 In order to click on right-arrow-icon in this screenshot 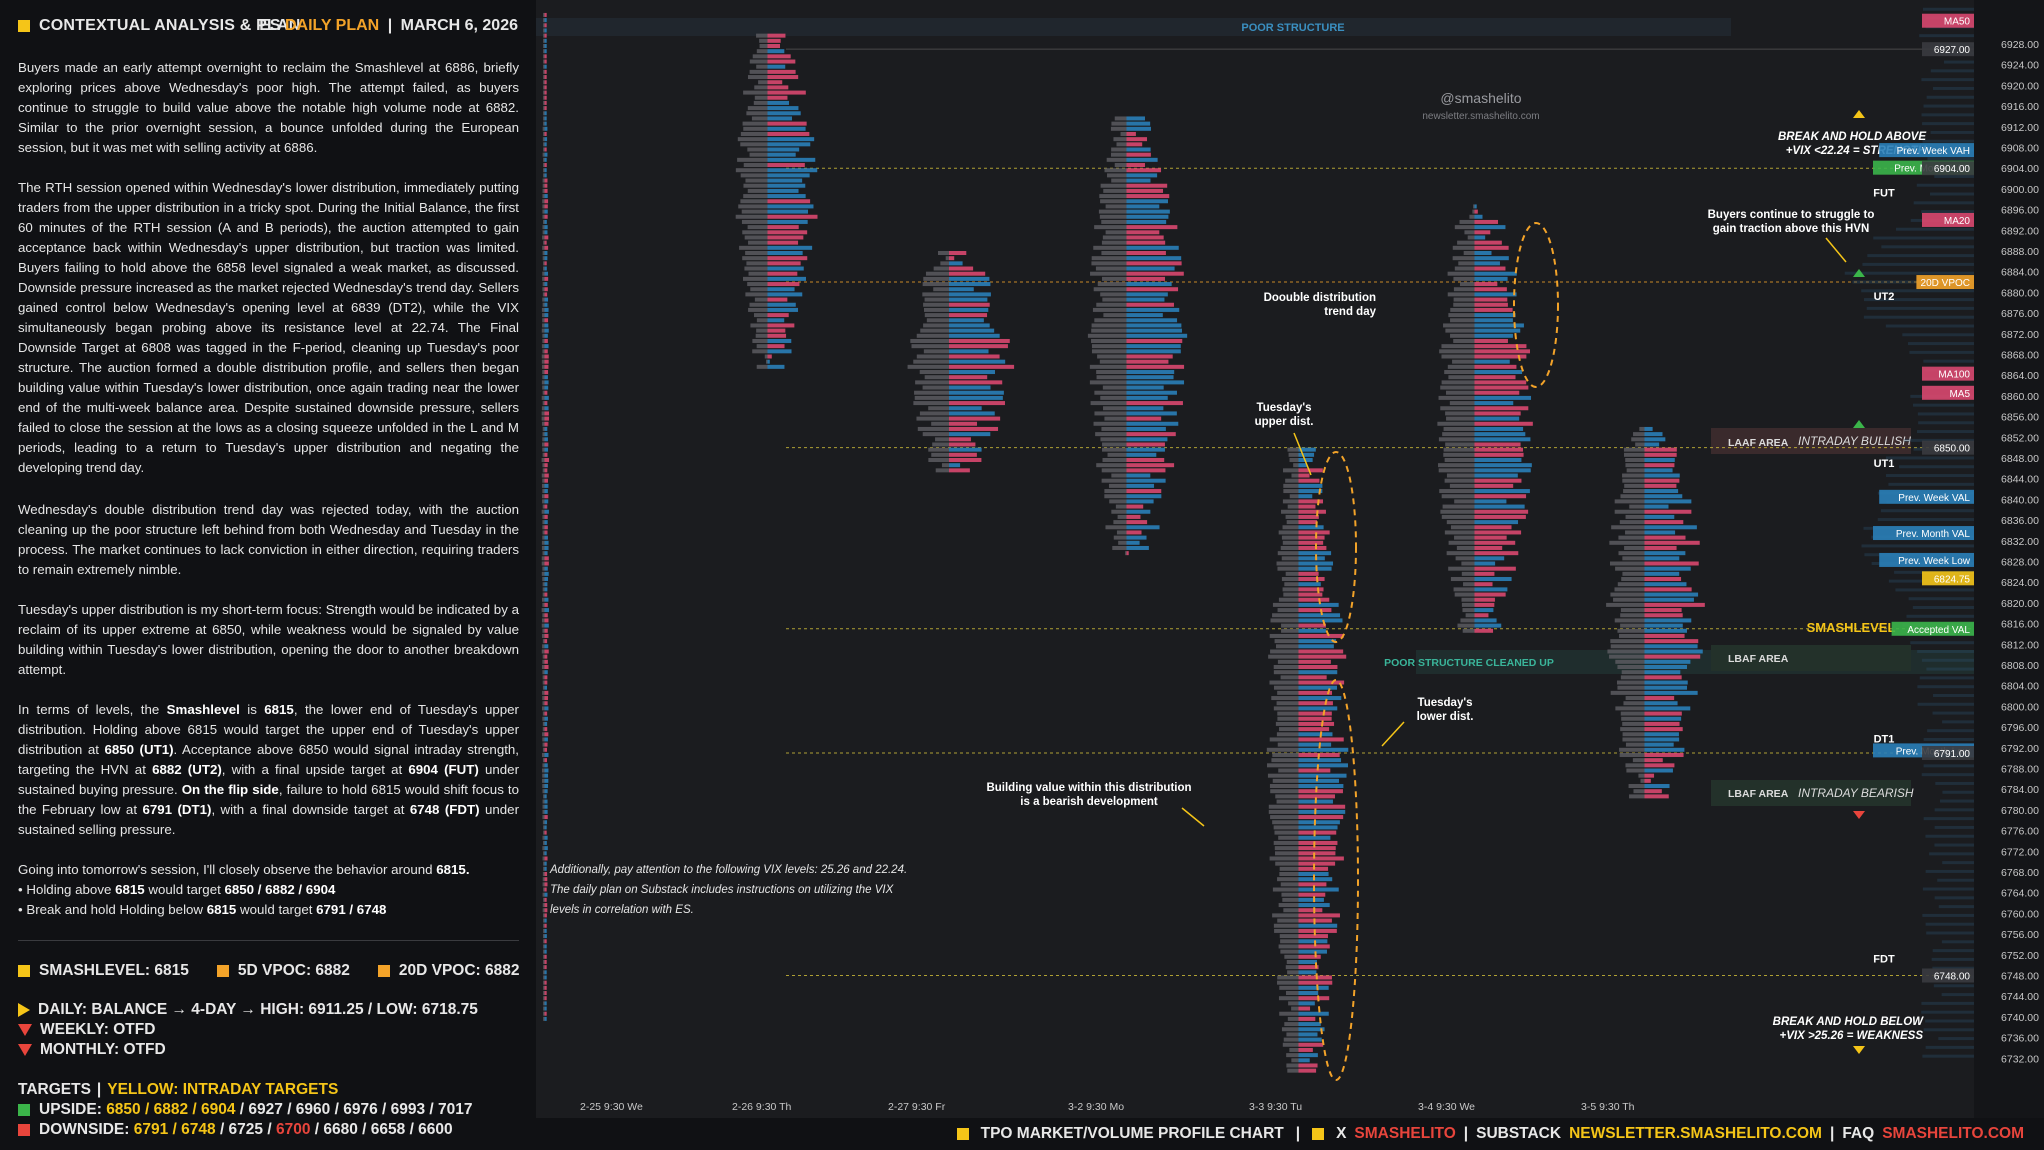, I will do `click(24, 1010)`.